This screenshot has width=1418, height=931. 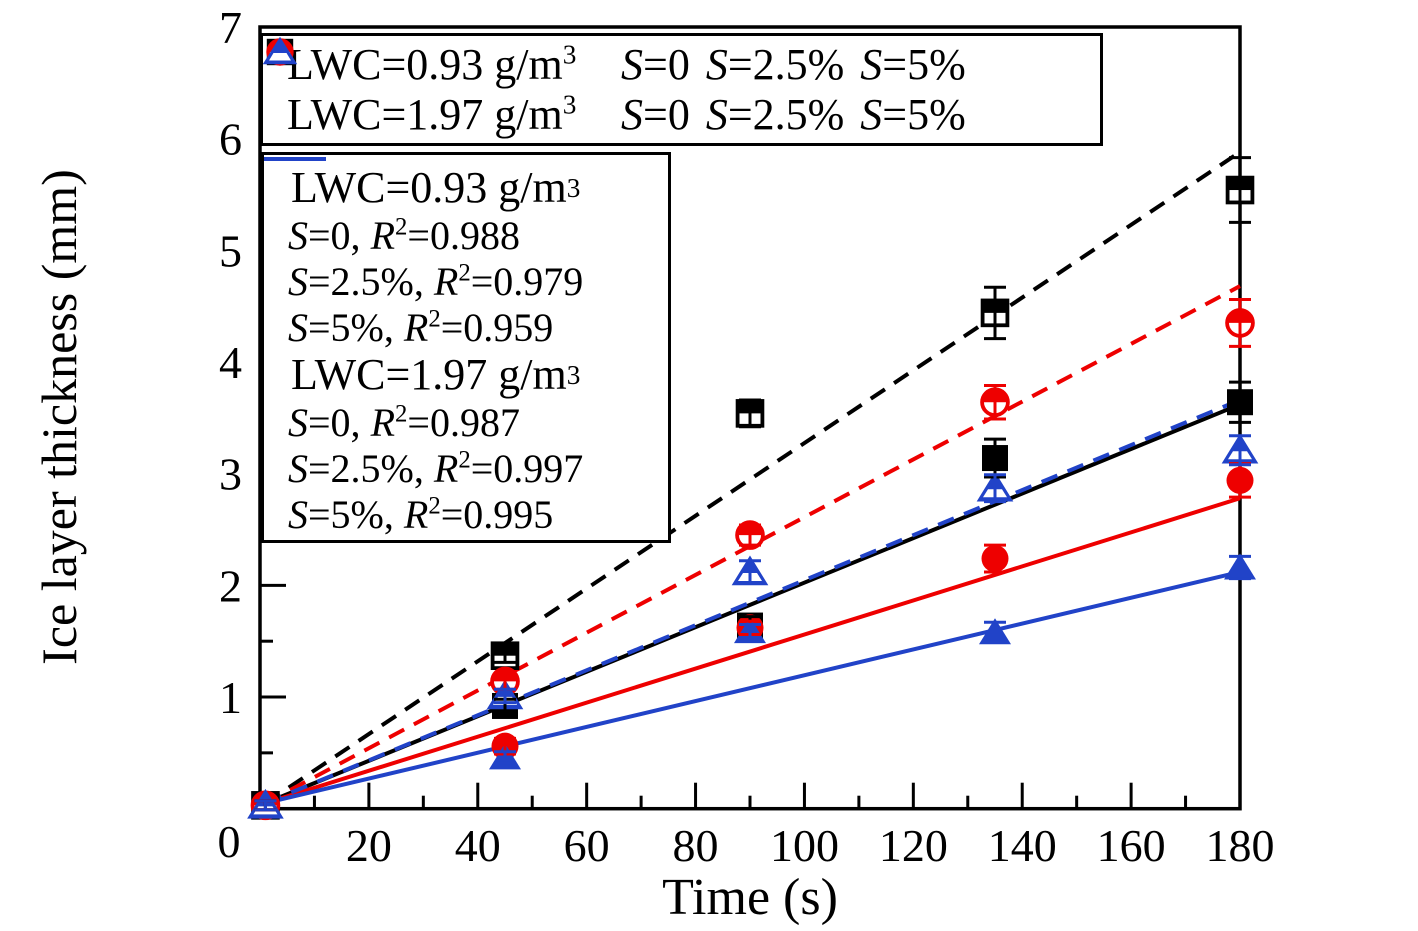 What do you see at coordinates (432, 64) in the screenshot?
I see `legend-group-label: LWC=0.93 g/m3` at bounding box center [432, 64].